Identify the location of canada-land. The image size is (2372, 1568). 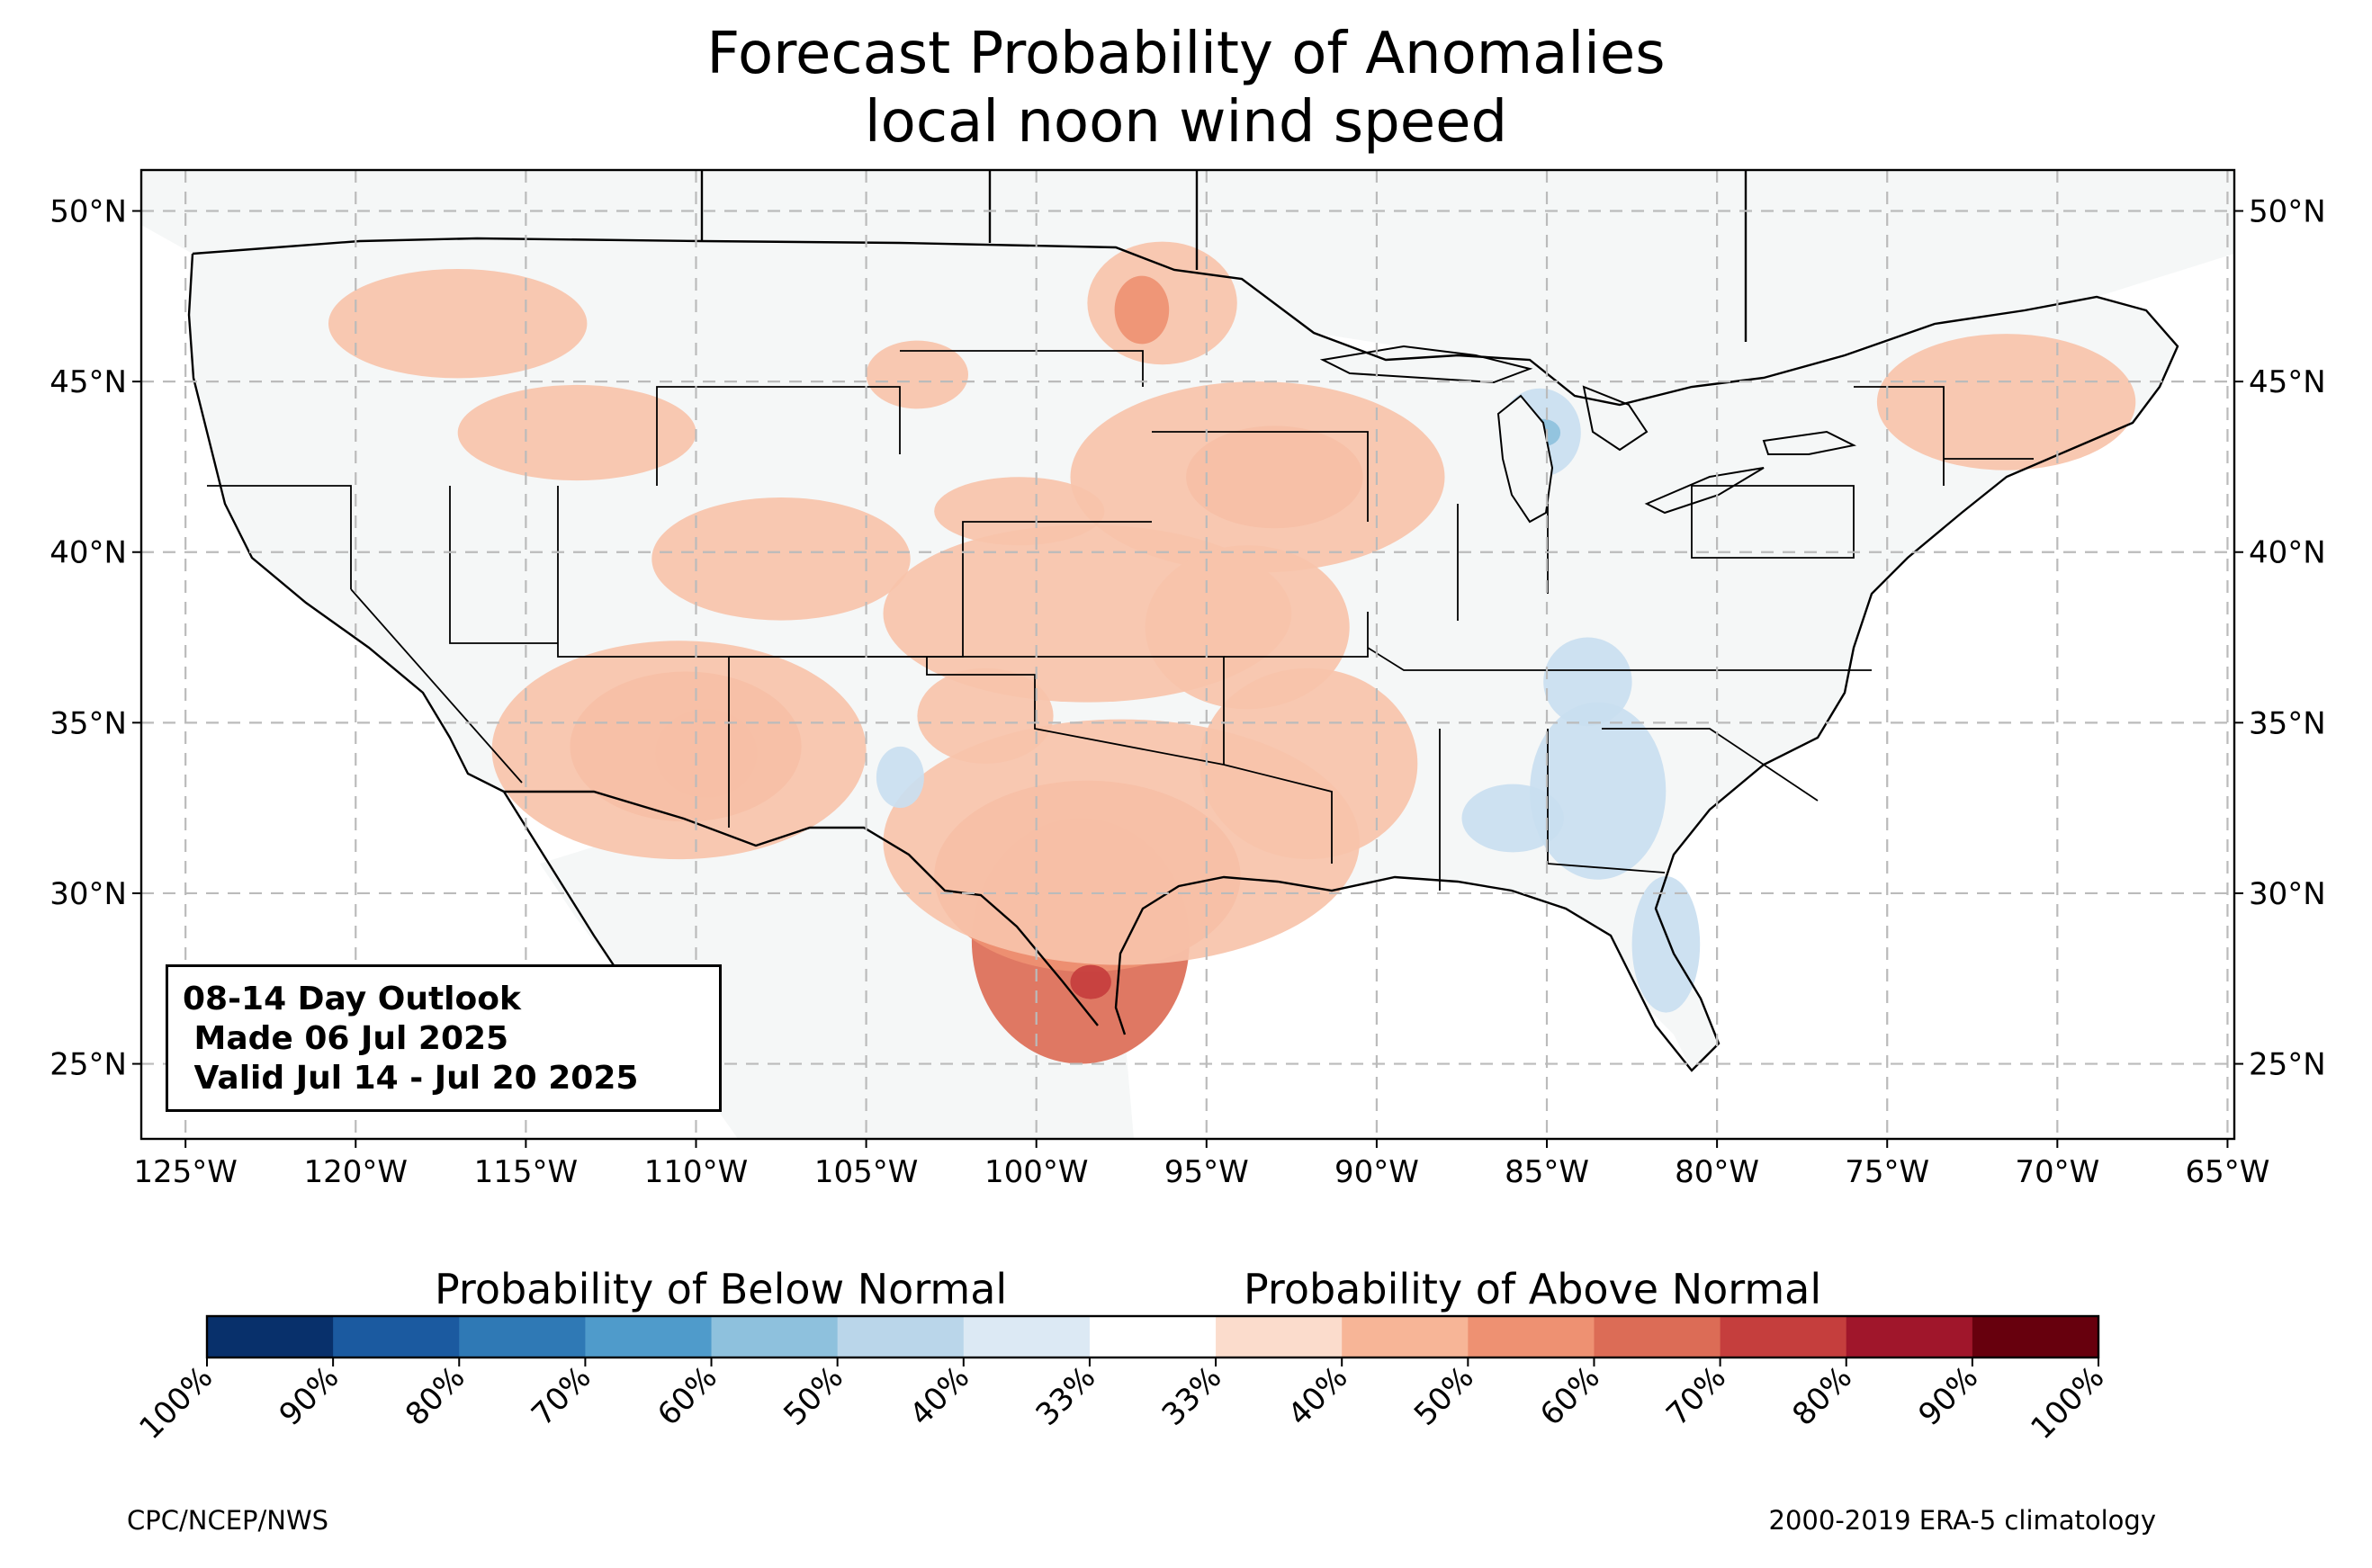
(1187, 287).